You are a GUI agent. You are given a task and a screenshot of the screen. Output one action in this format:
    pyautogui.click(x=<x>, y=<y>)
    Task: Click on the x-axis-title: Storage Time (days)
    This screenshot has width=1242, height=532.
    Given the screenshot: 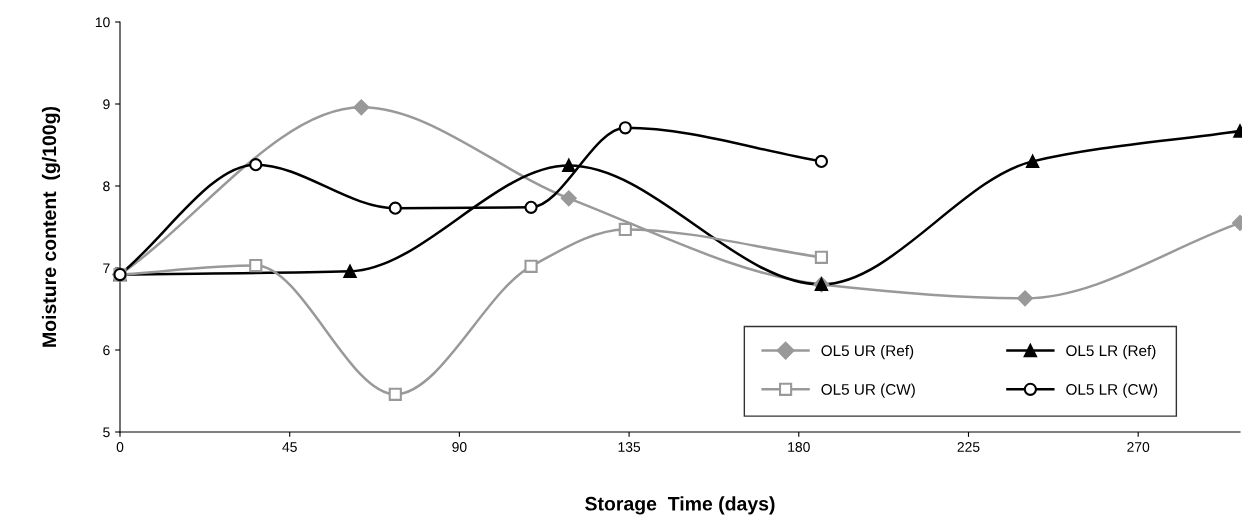 What is the action you would take?
    pyautogui.click(x=680, y=505)
    